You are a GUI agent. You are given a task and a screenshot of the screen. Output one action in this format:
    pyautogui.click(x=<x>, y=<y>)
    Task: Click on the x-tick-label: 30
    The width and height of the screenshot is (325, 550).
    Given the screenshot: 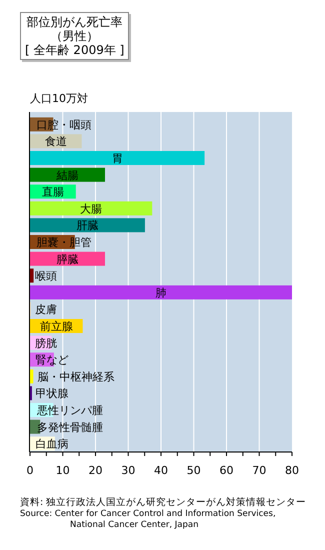 What is the action you would take?
    pyautogui.click(x=128, y=470)
    